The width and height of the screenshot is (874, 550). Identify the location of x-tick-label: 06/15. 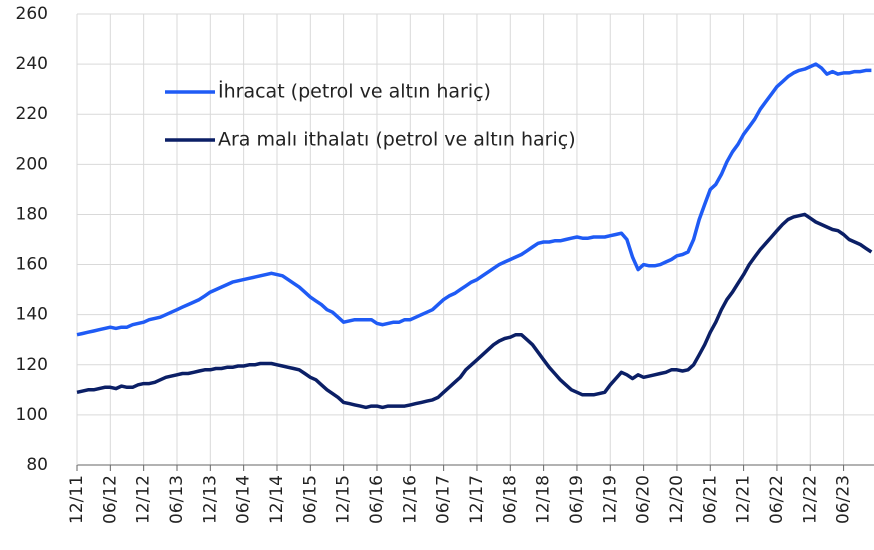
(310, 499).